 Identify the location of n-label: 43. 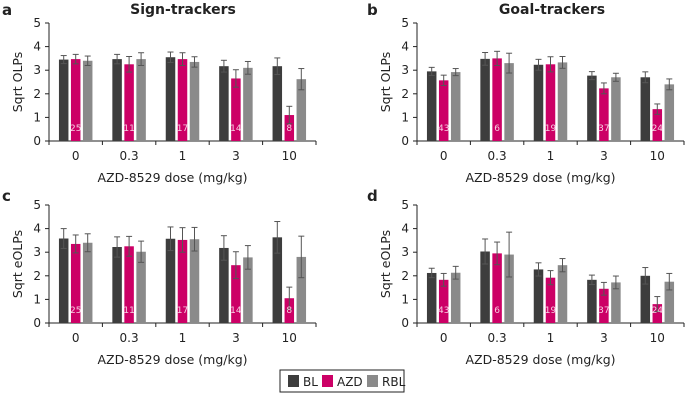
(443, 129).